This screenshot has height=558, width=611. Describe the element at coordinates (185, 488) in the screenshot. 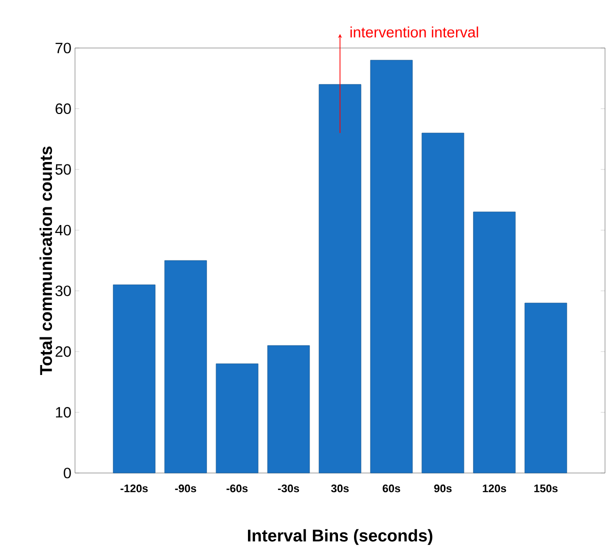

I see `x-tick-label: -90s` at that location.